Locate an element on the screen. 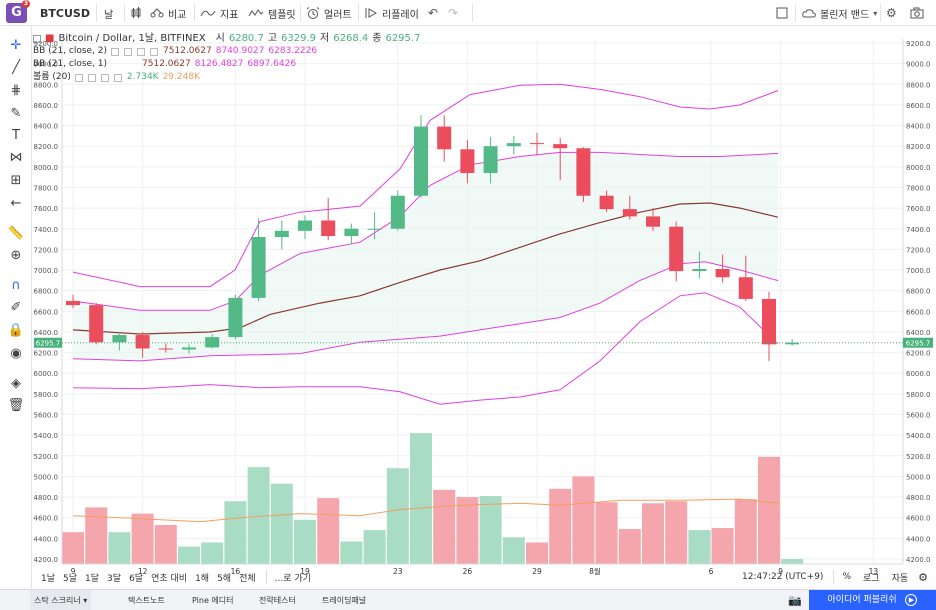  layers-icon: ◈ is located at coordinates (16, 383).